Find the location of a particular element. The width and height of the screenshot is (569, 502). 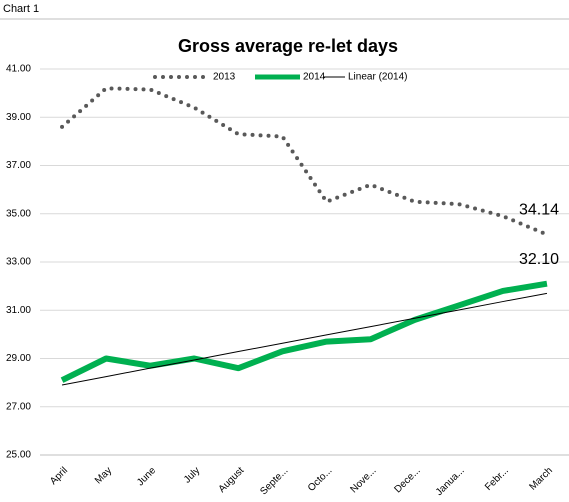

x-tick-label: June is located at coordinates (146, 476).